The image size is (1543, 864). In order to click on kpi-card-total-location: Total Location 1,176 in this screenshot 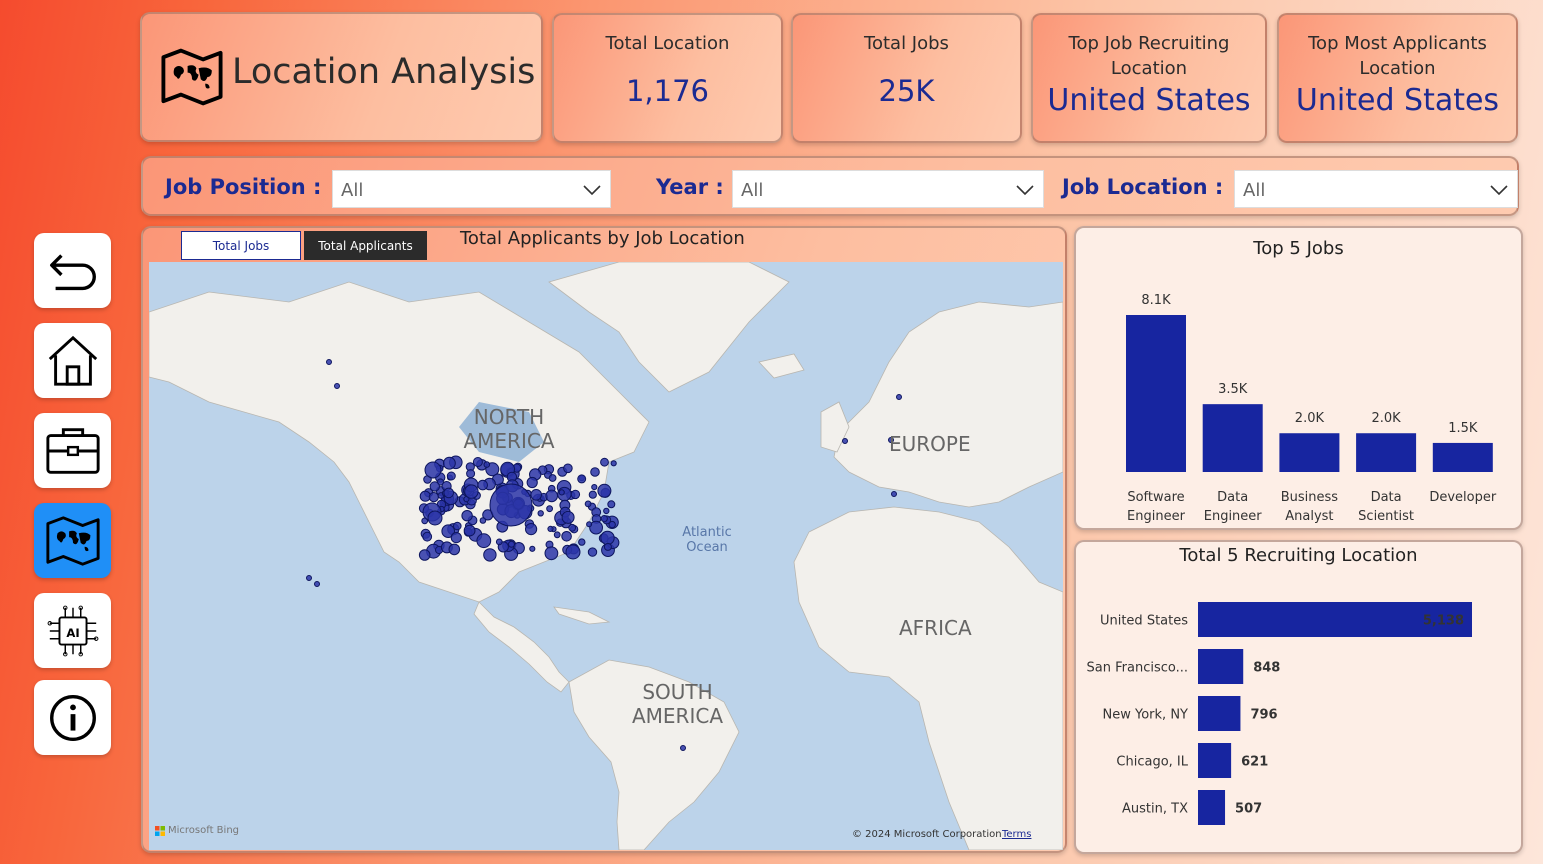, I will do `click(667, 78)`.